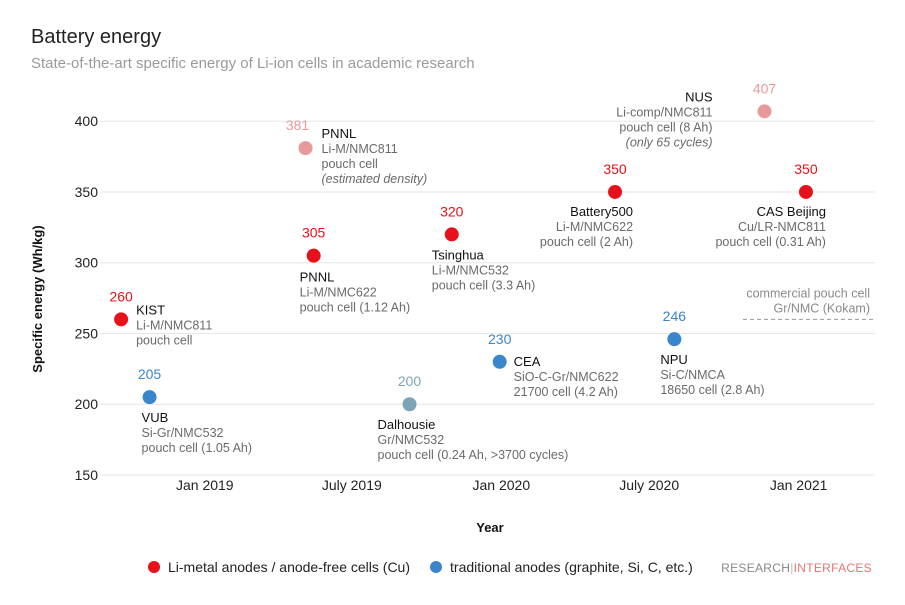 This screenshot has width=905, height=605. Describe the element at coordinates (765, 88) in the screenshot. I see `data-label: 407` at that location.